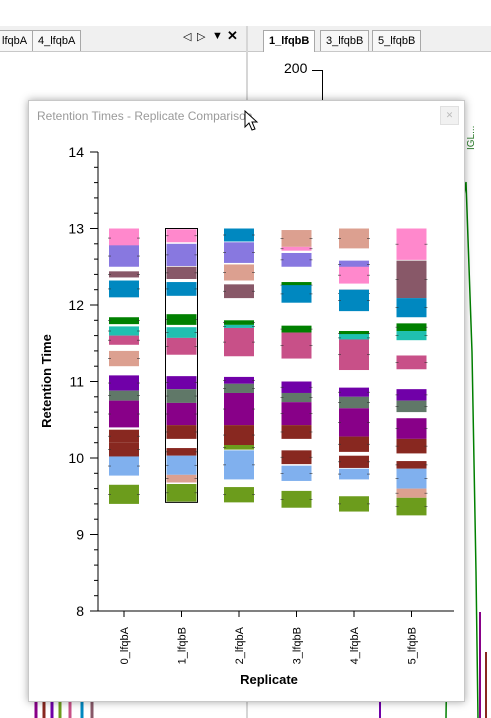 The height and width of the screenshot is (718, 491). What do you see at coordinates (232, 35) in the screenshot?
I see `close-icon: ✕` at bounding box center [232, 35].